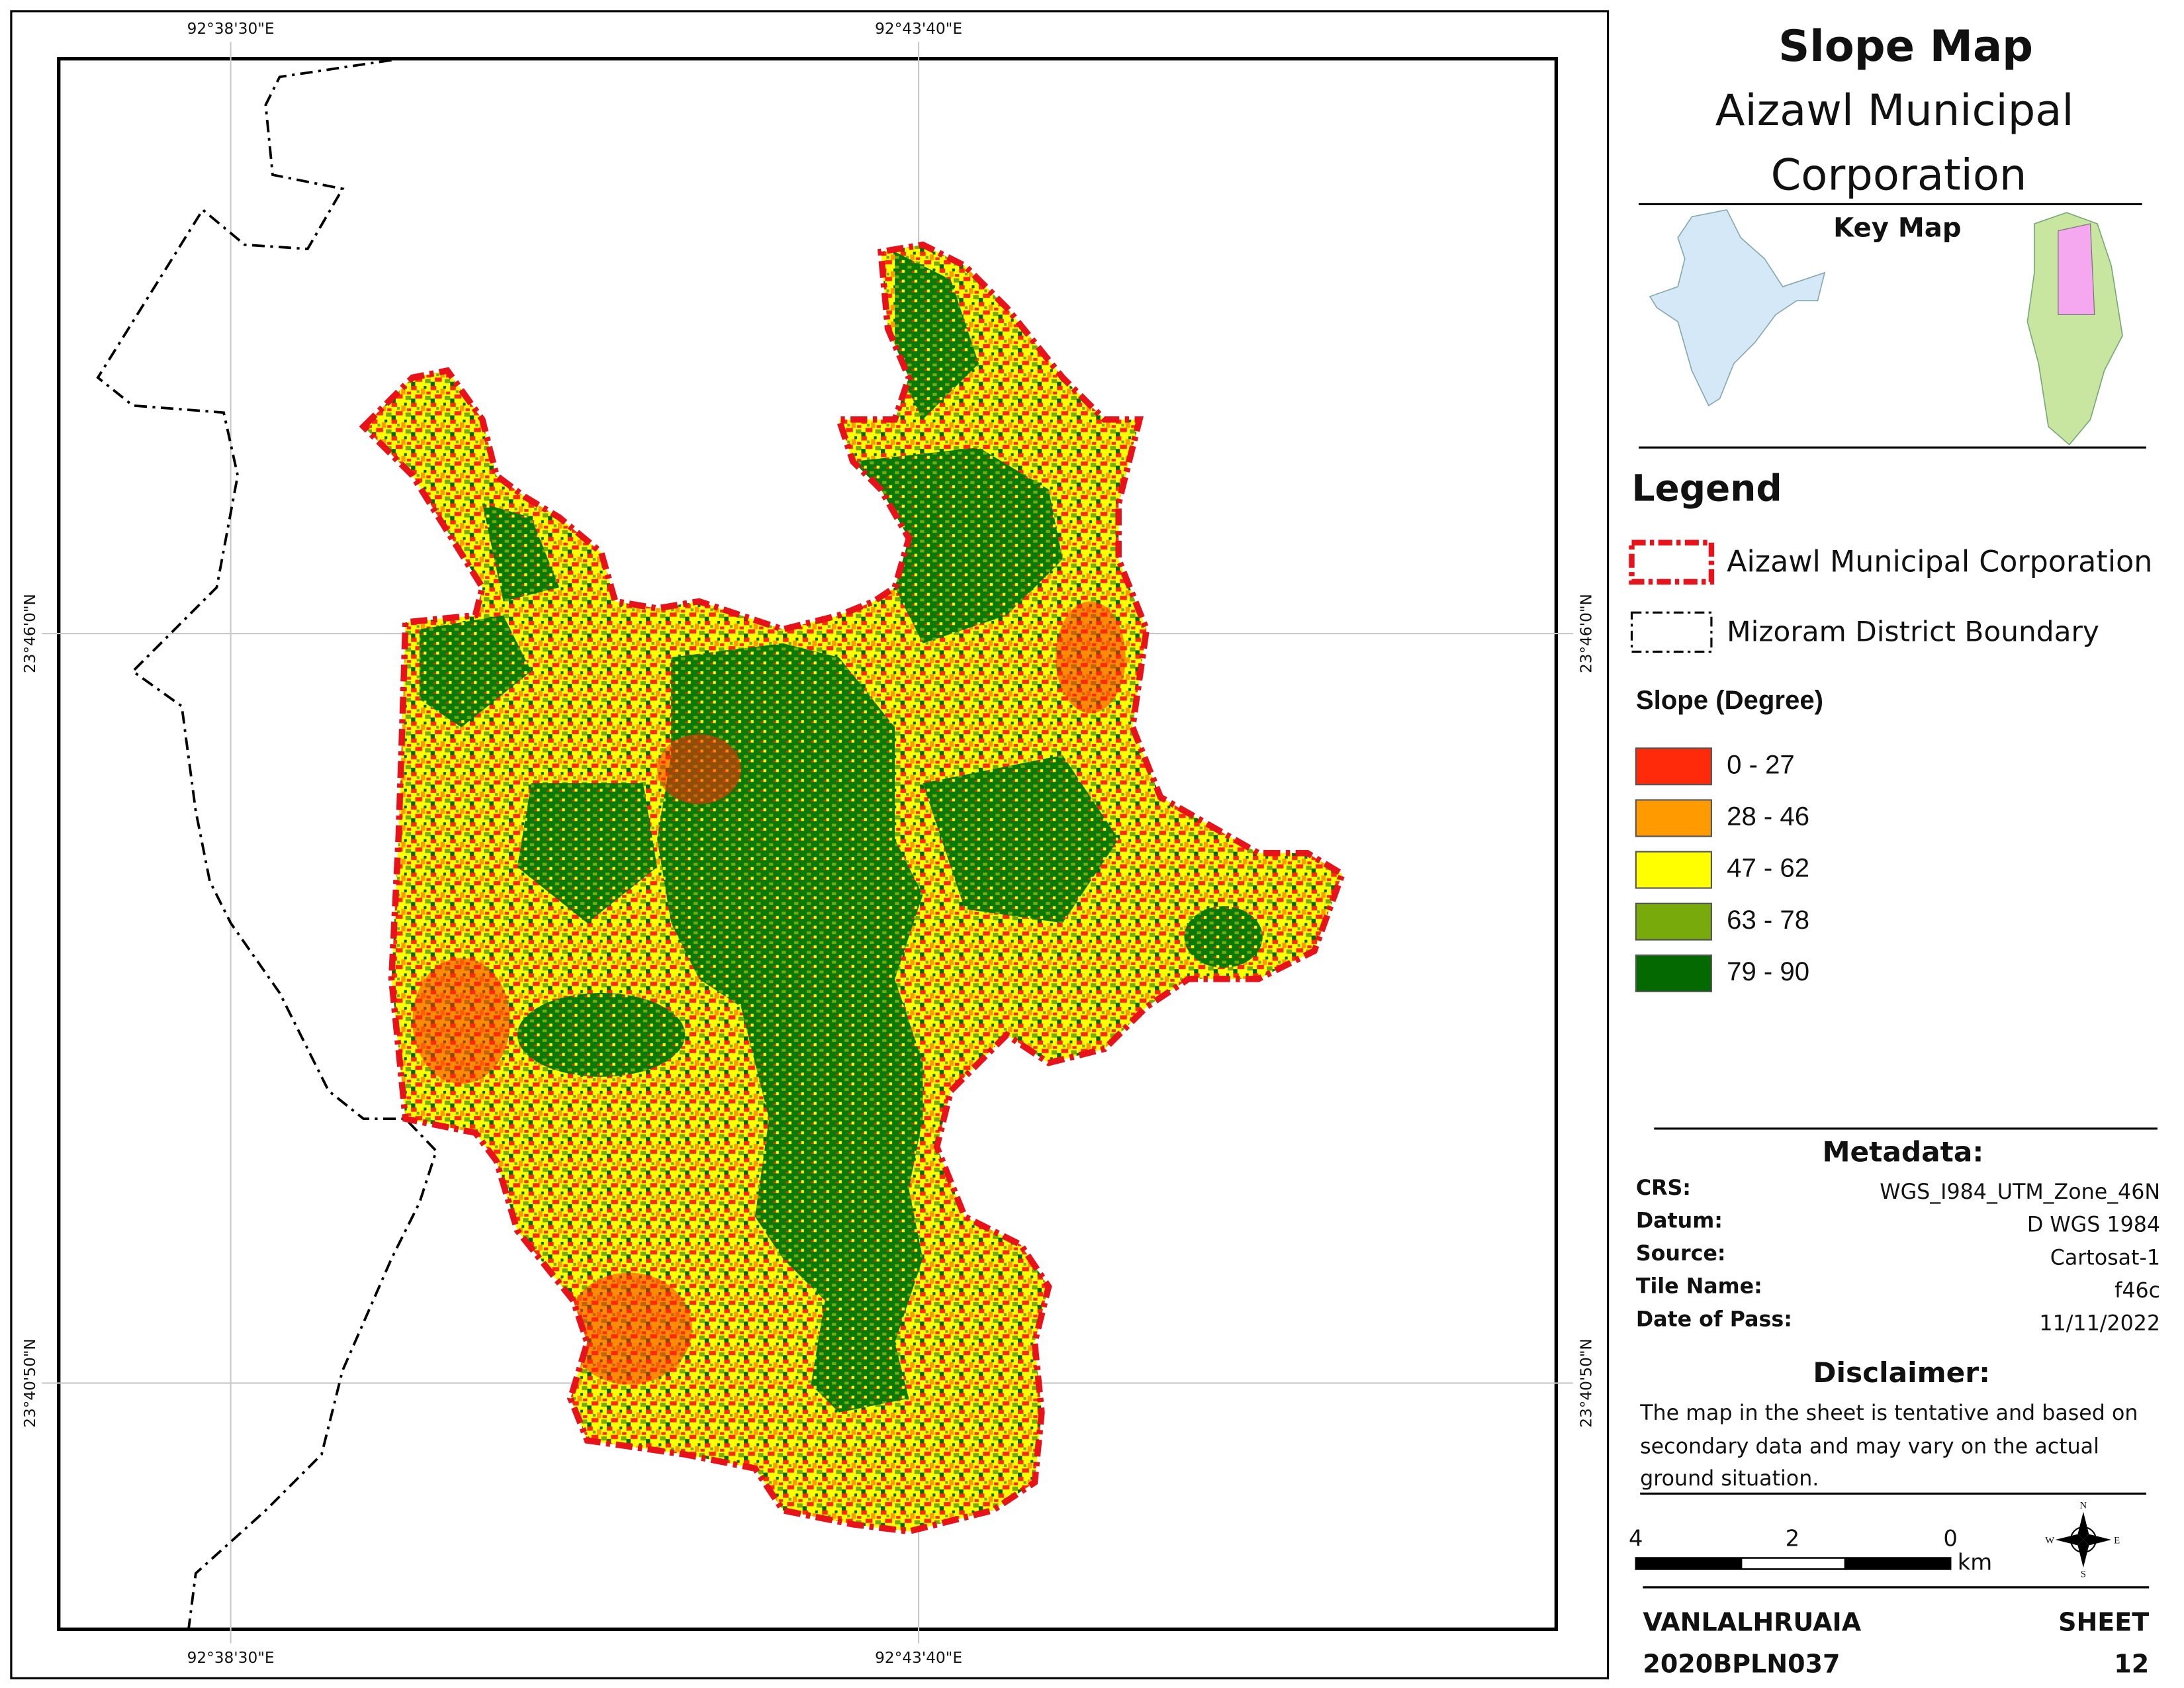  Describe the element at coordinates (1768, 920) in the screenshot. I see `slope-label: 63 - 78` at that location.